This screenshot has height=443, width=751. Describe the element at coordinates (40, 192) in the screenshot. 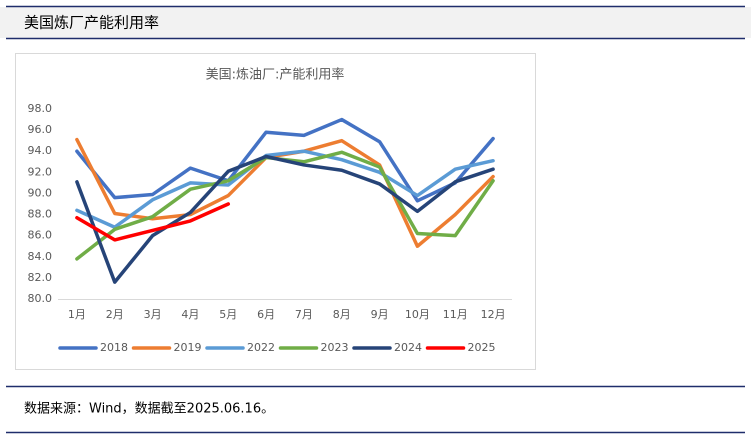

I see `y-tick-label: 90.0` at that location.